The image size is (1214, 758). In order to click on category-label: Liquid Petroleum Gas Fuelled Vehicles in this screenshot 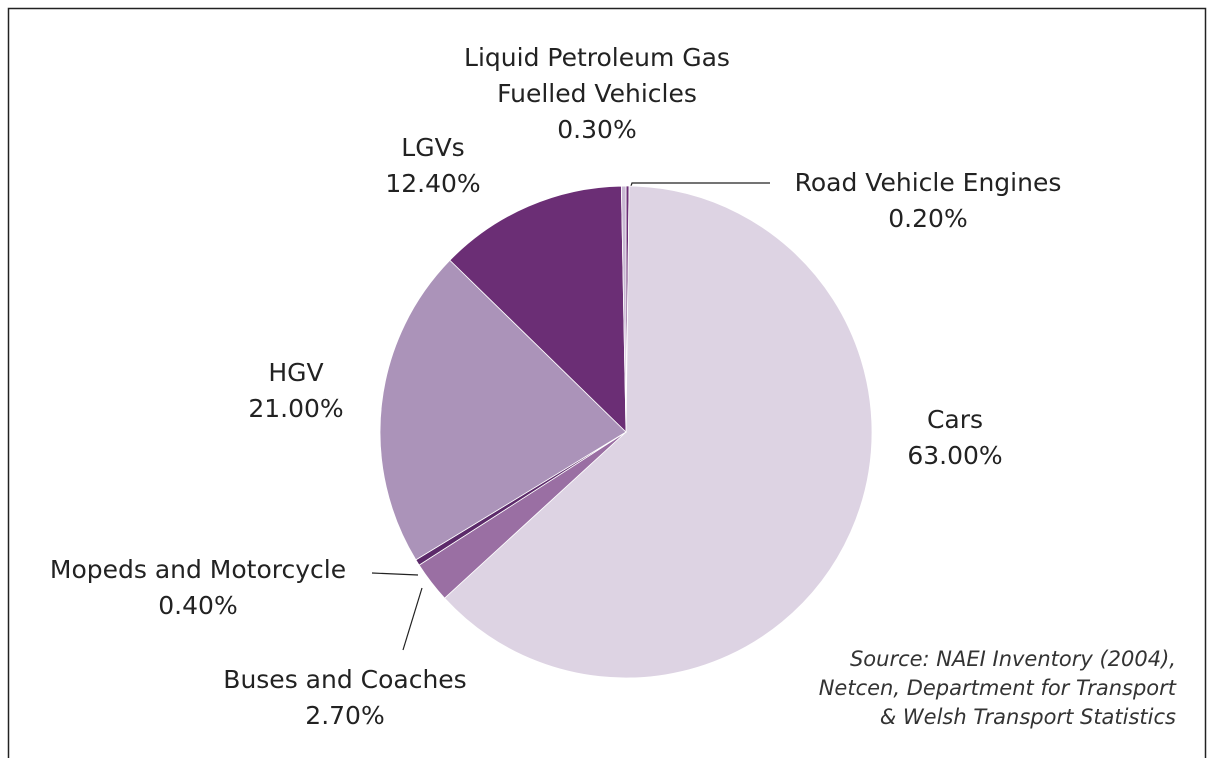, I will do `click(597, 75)`.